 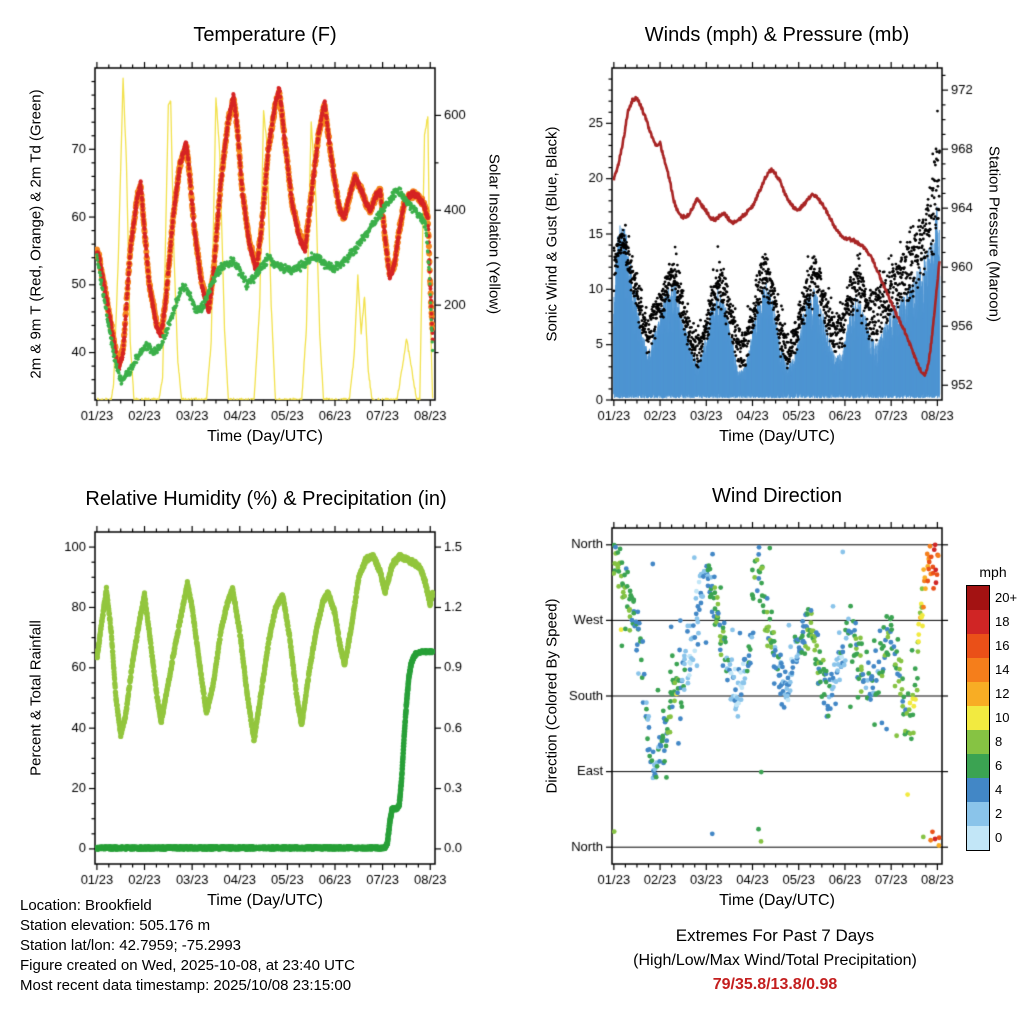 I want to click on colorbar-tick-label: 18, so click(x=1002, y=621).